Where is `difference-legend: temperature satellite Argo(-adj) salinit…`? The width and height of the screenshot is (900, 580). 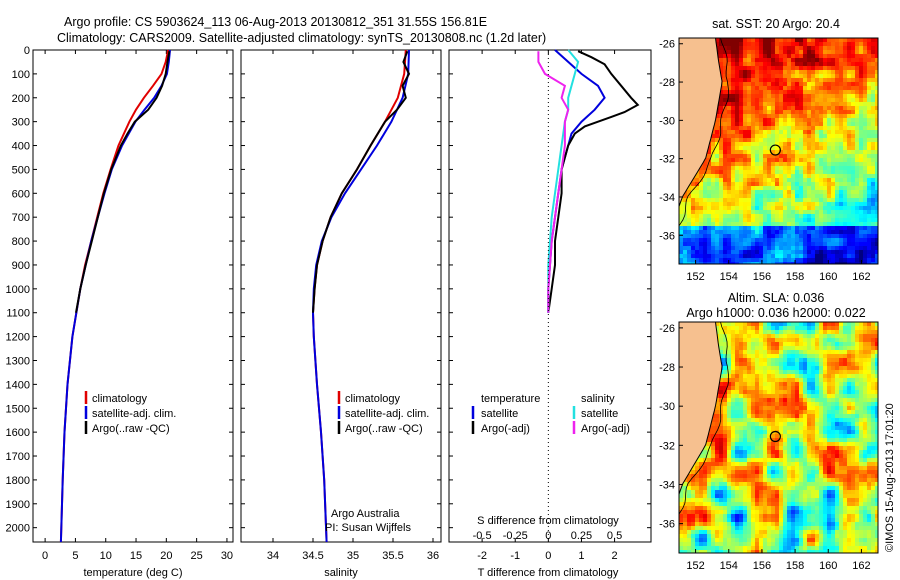 difference-legend: temperature satellite Argo(-adj) salinit… is located at coordinates (550, 414).